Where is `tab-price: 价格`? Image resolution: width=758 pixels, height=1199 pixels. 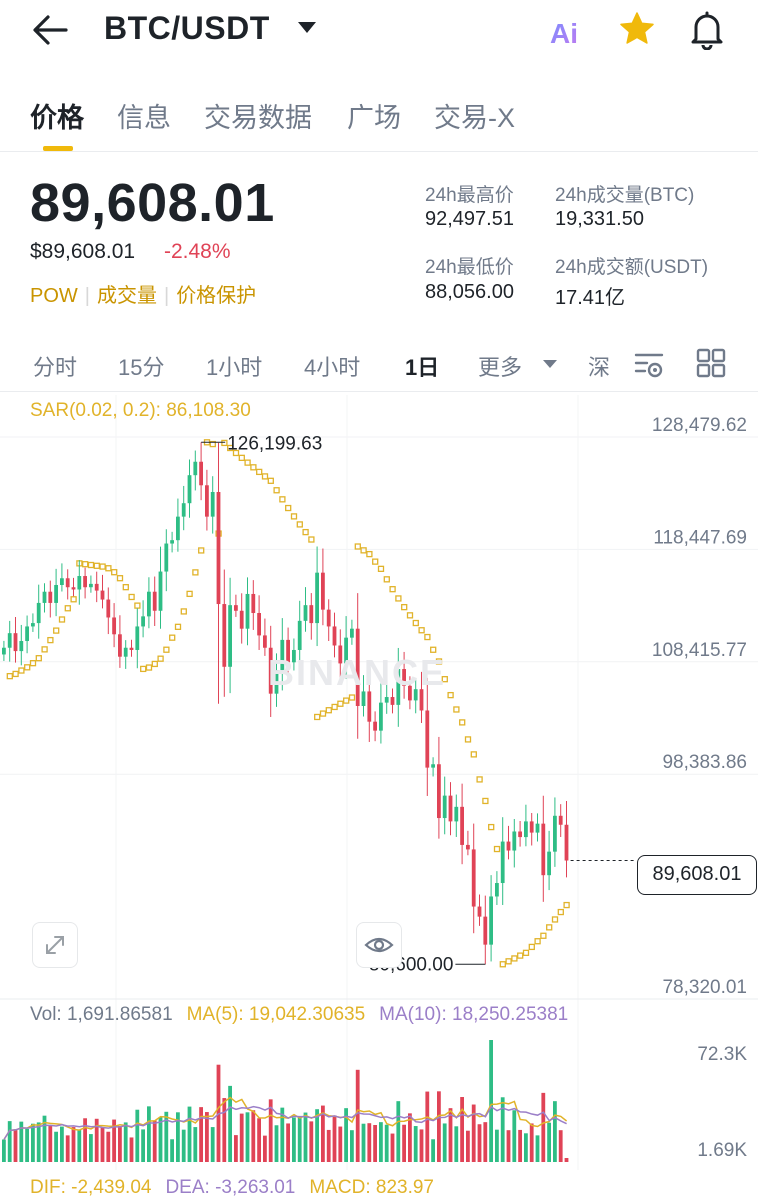
tab-price: 价格 is located at coordinates (57, 118).